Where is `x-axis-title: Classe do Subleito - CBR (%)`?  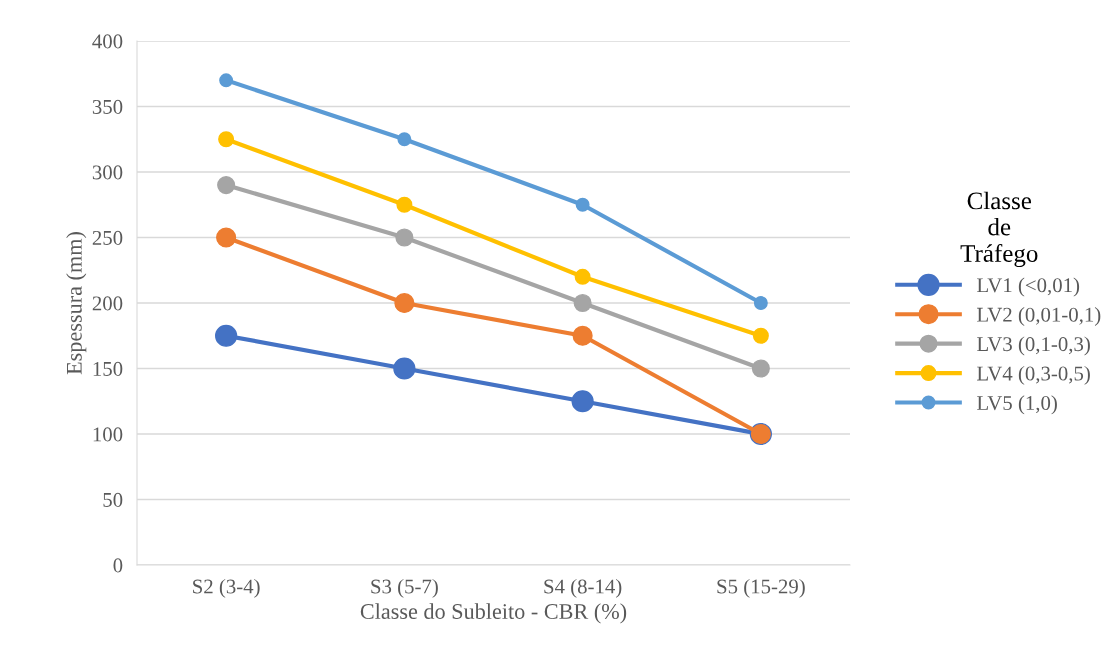 x-axis-title: Classe do Subleito - CBR (%) is located at coordinates (493, 613).